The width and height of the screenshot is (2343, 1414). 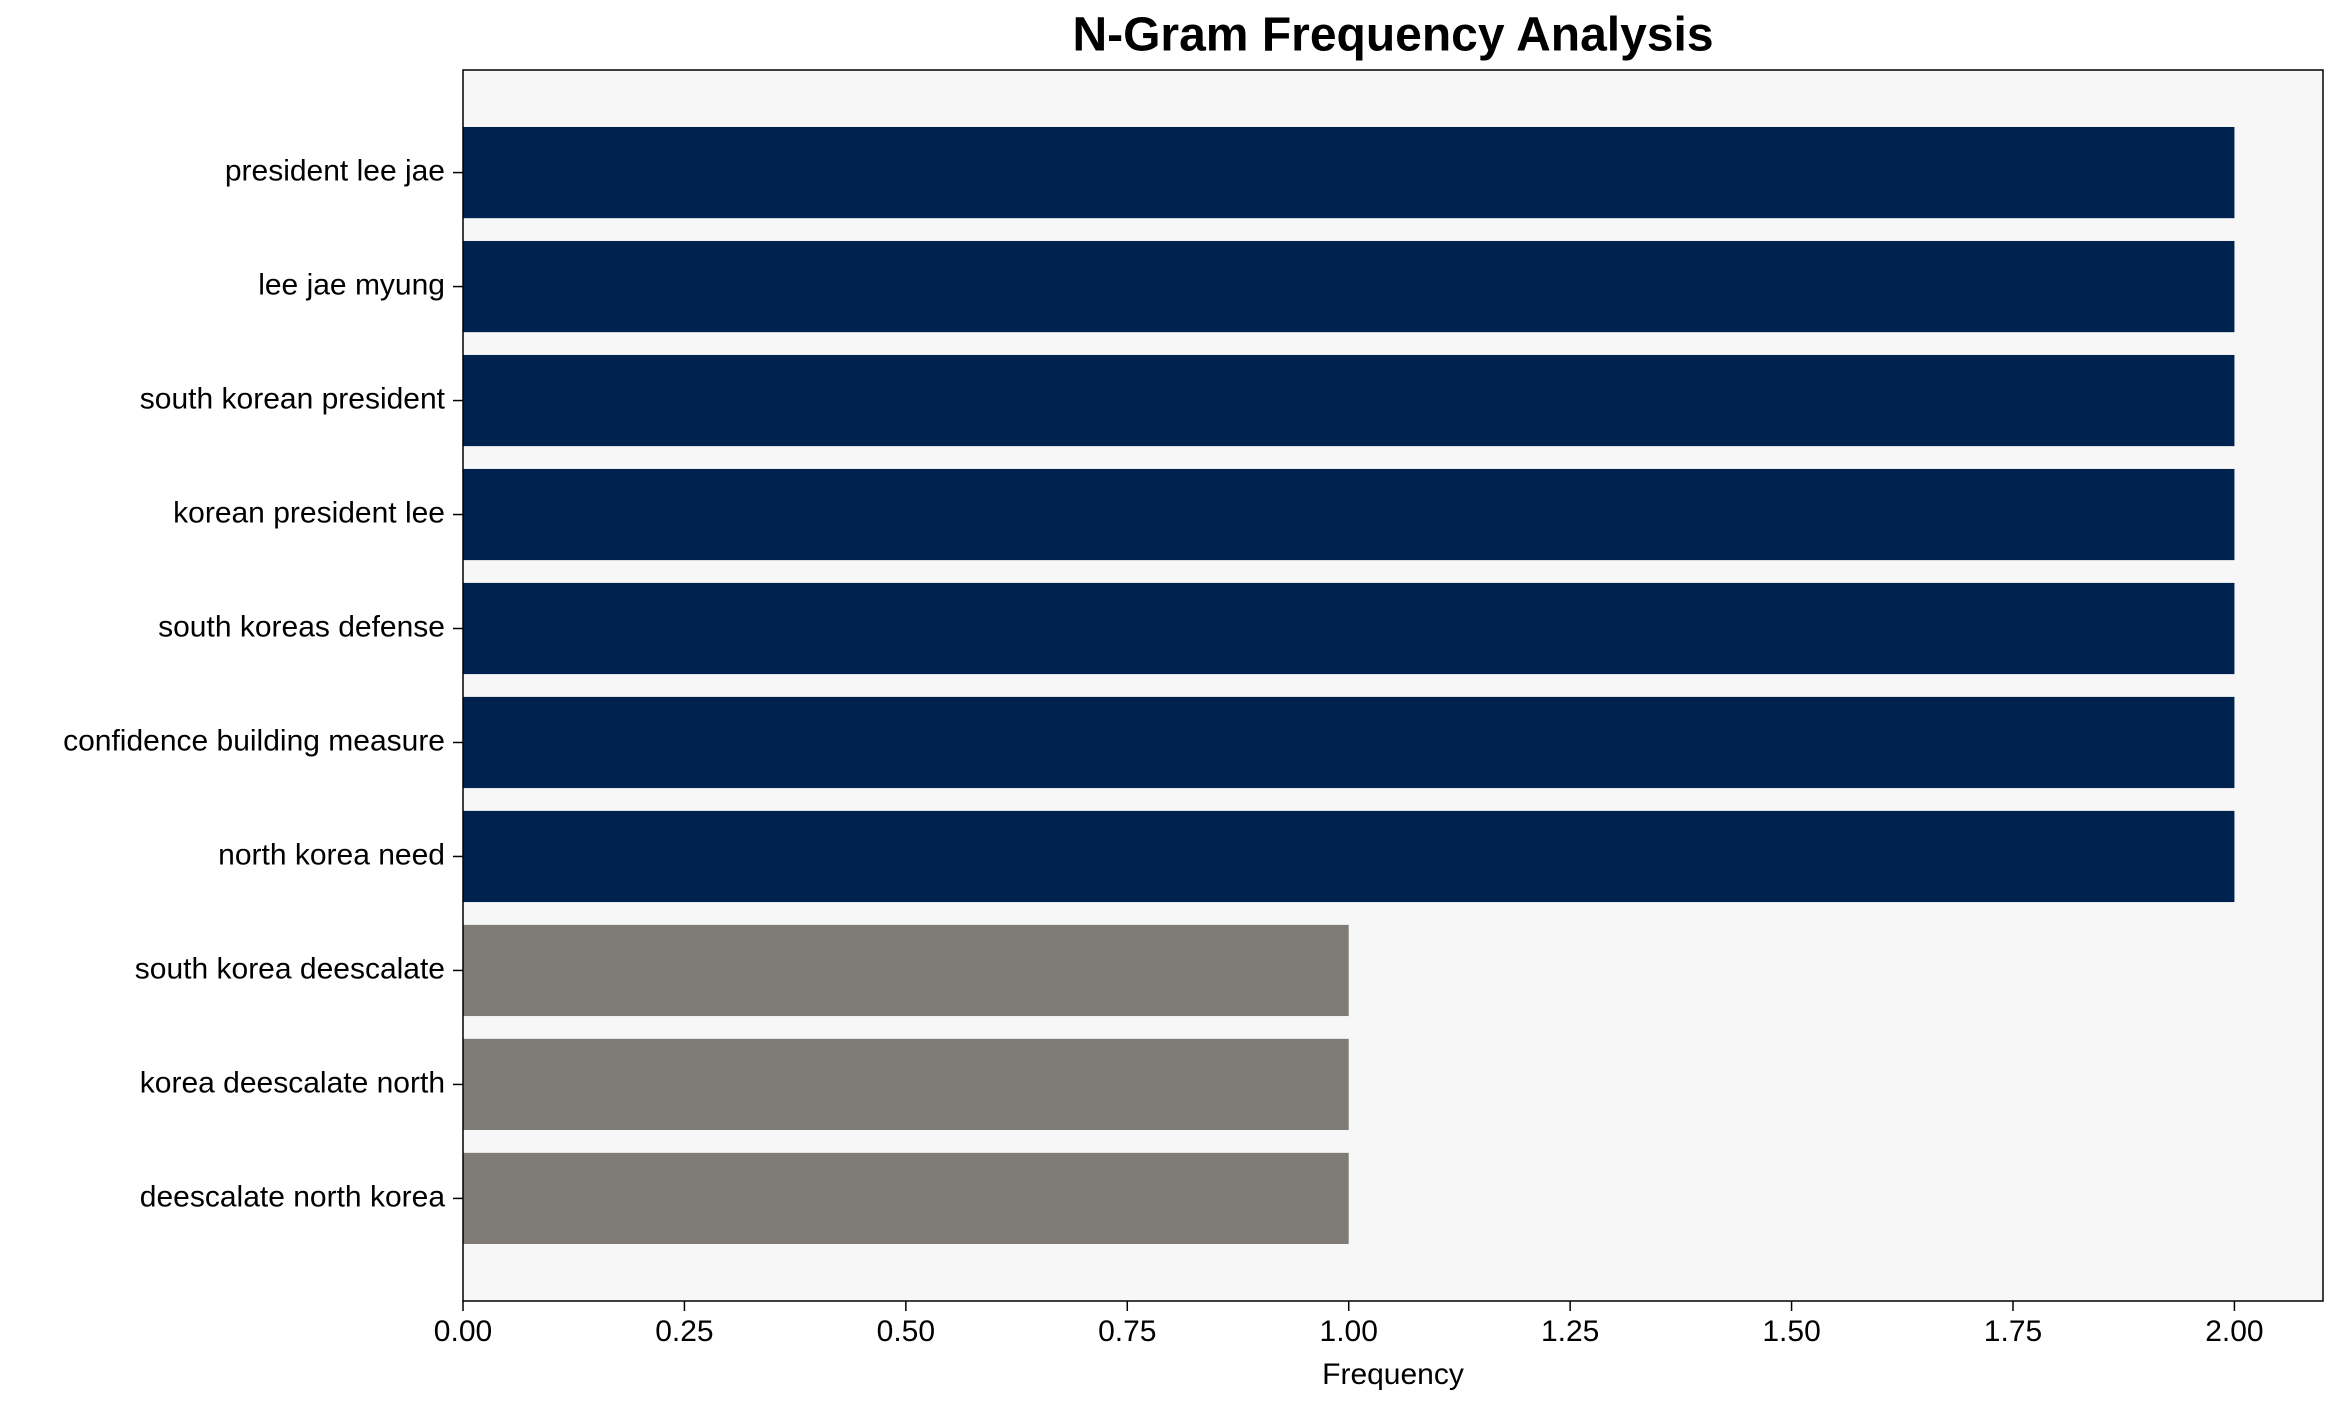 What do you see at coordinates (351, 284) in the screenshot?
I see `y-tick-label: lee jae myung` at bounding box center [351, 284].